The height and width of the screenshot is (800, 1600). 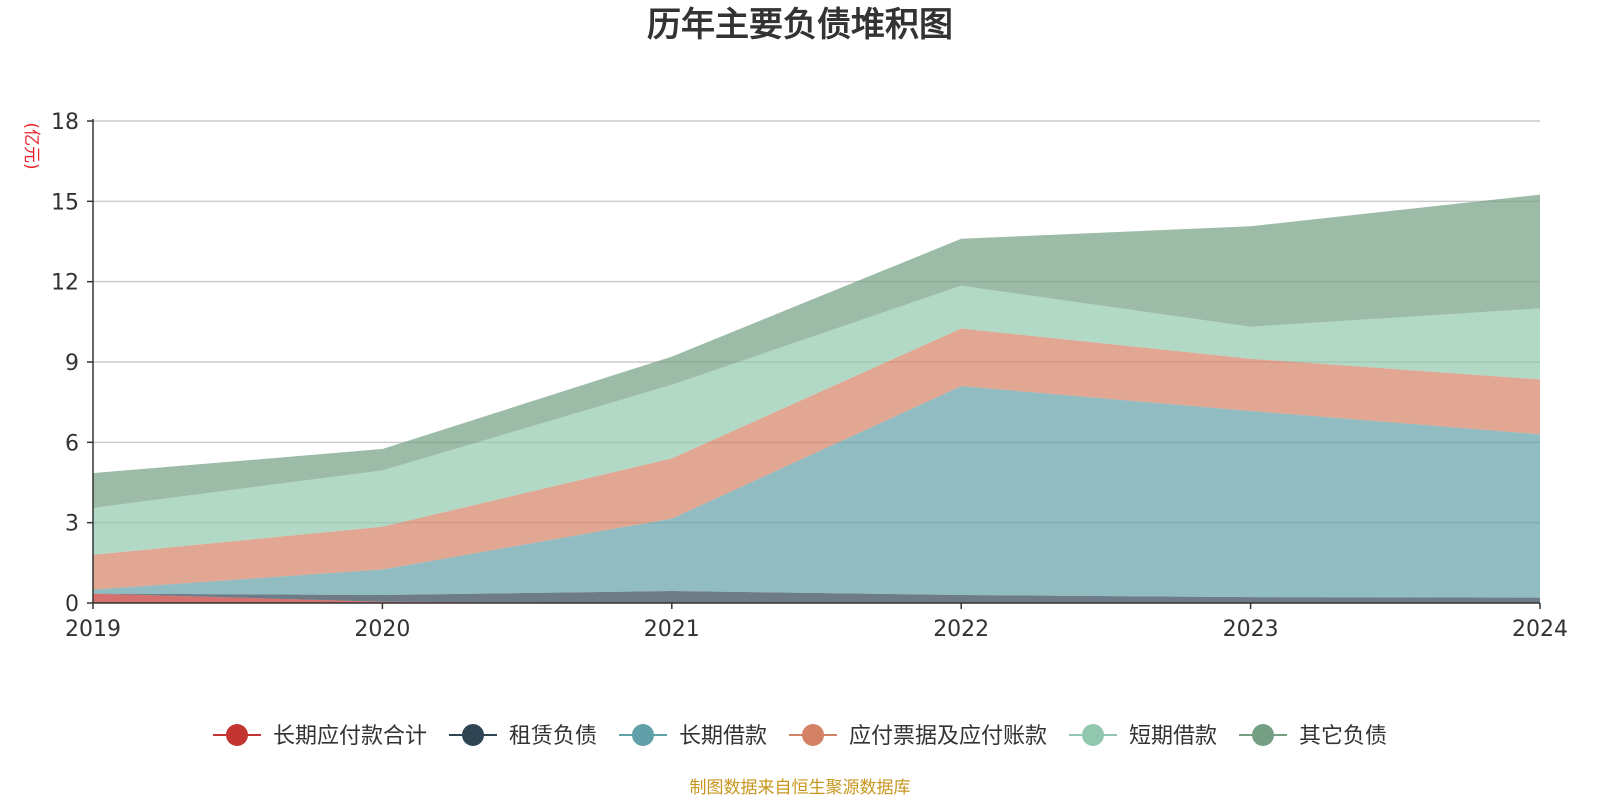 I want to click on y-tick-label: 15, so click(x=65, y=202).